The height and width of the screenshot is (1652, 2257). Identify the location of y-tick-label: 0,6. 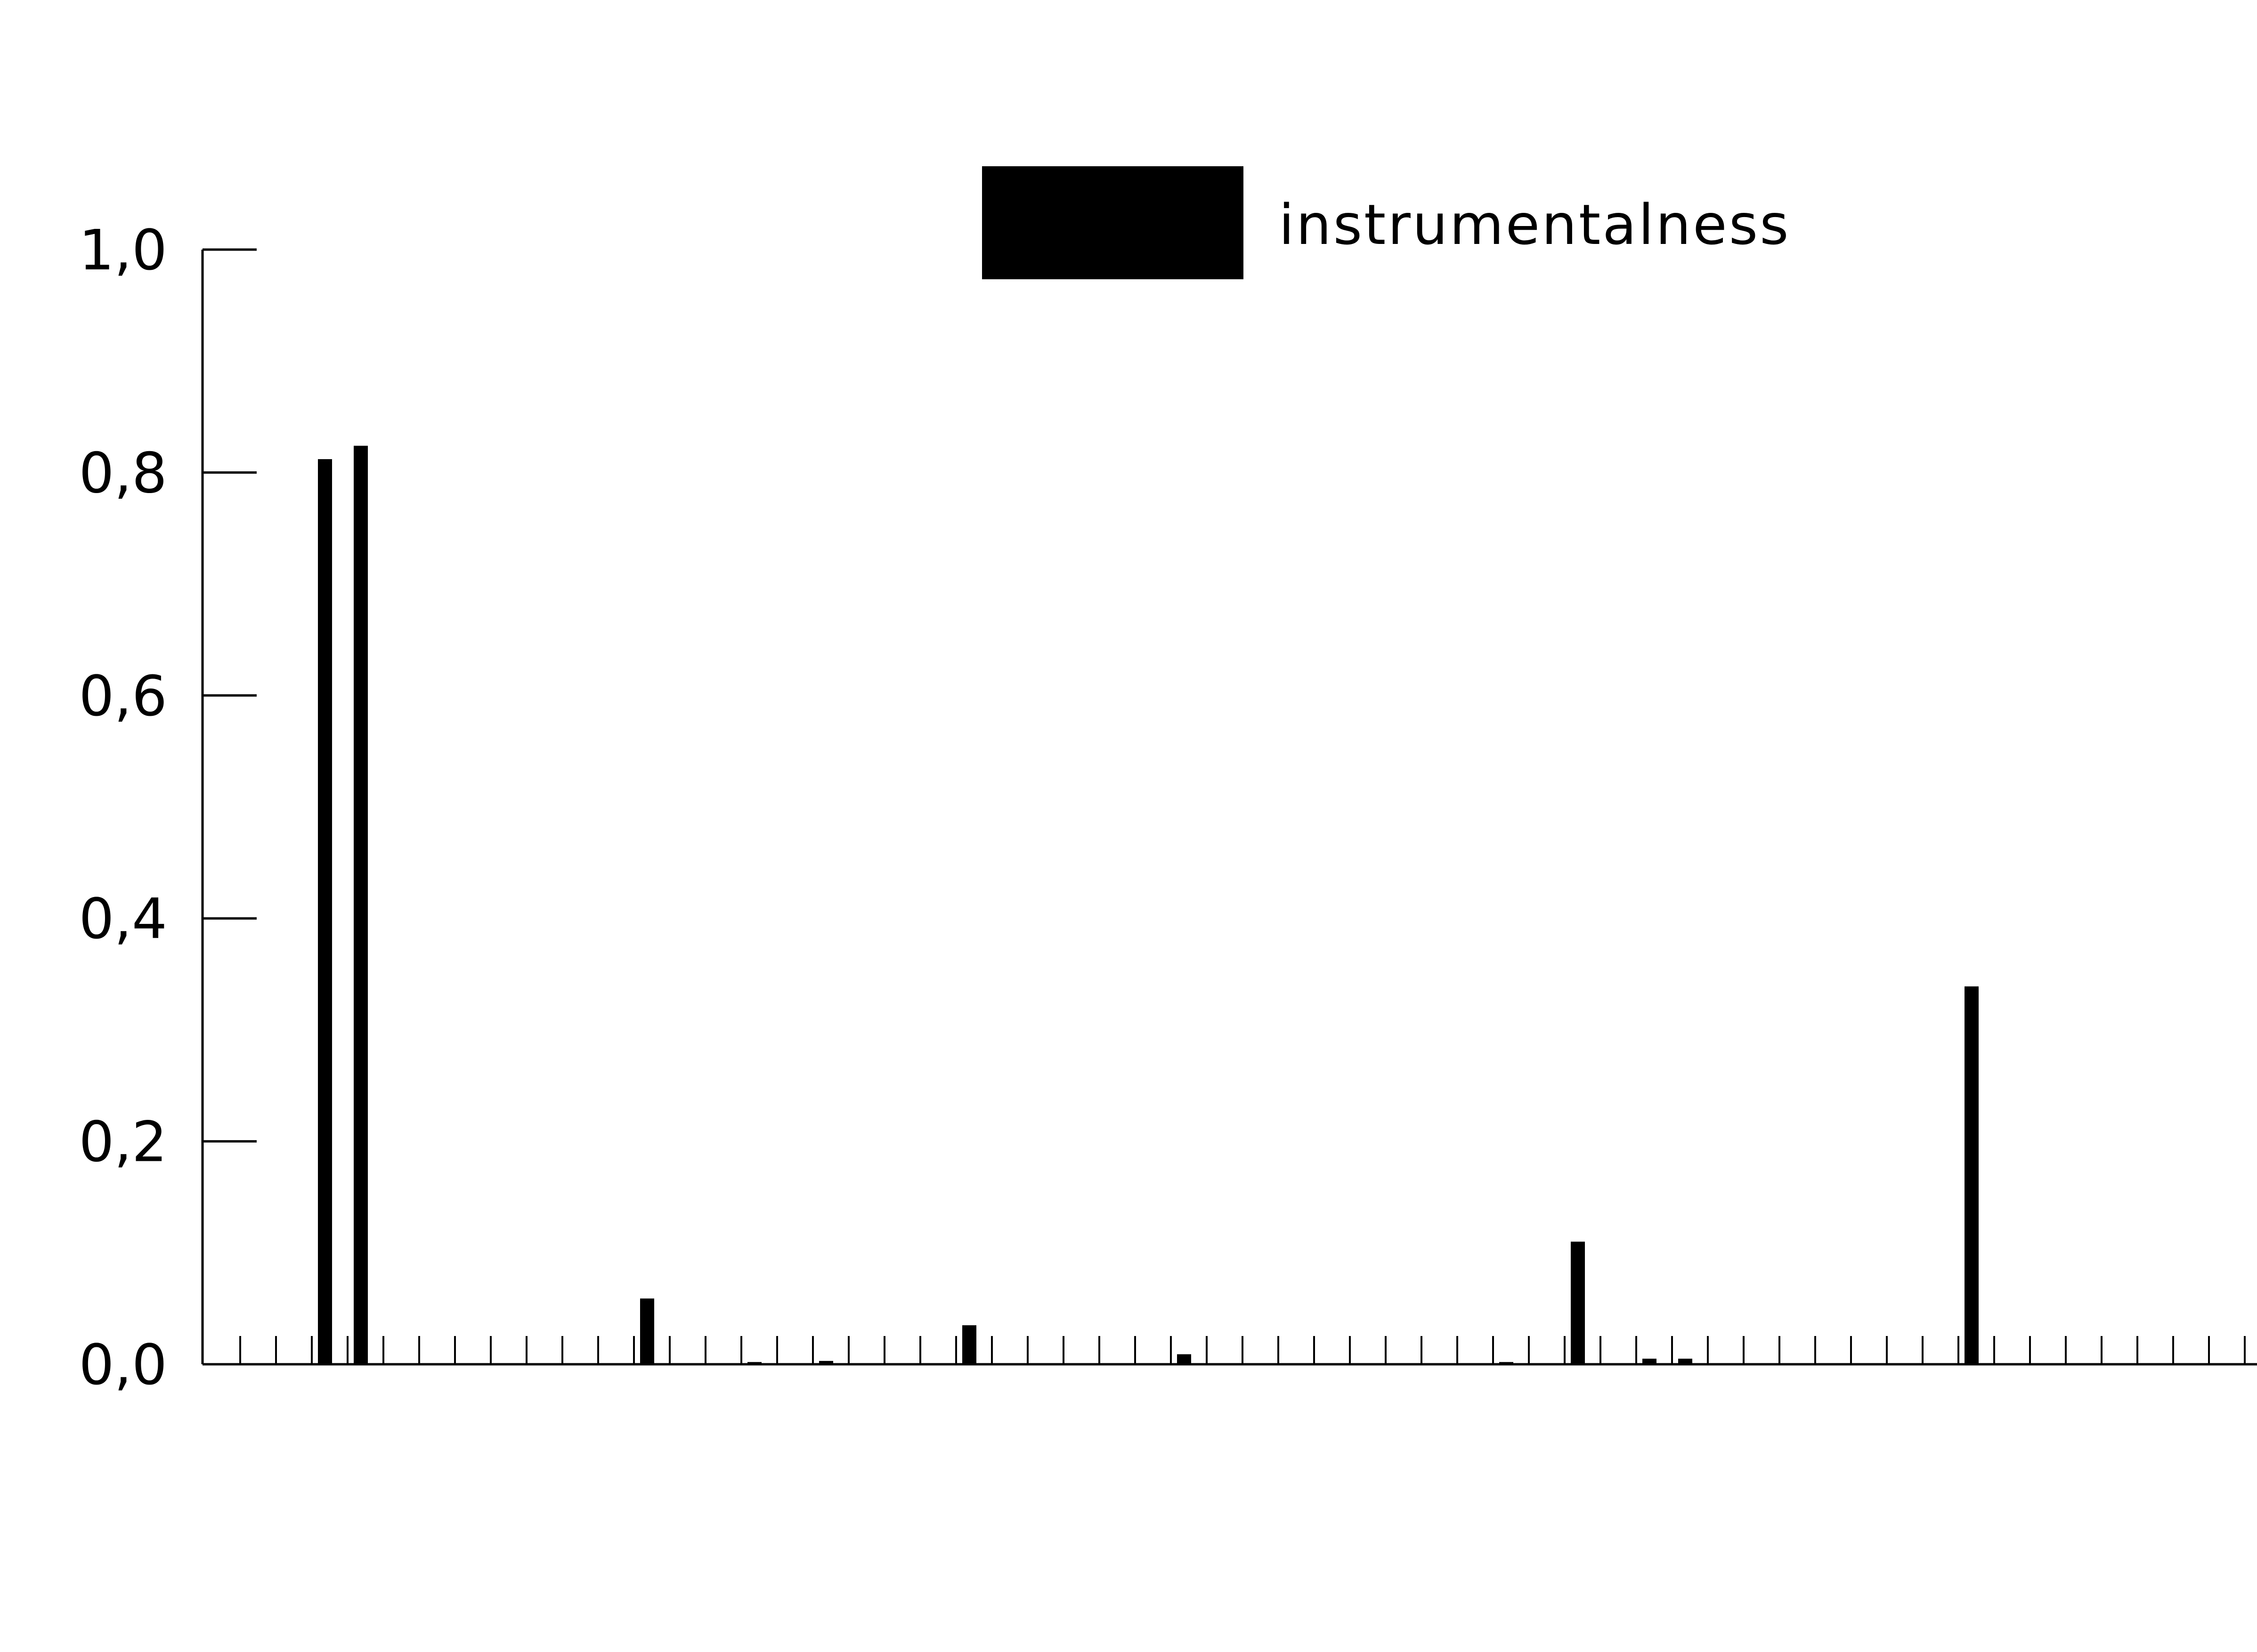
(123, 696).